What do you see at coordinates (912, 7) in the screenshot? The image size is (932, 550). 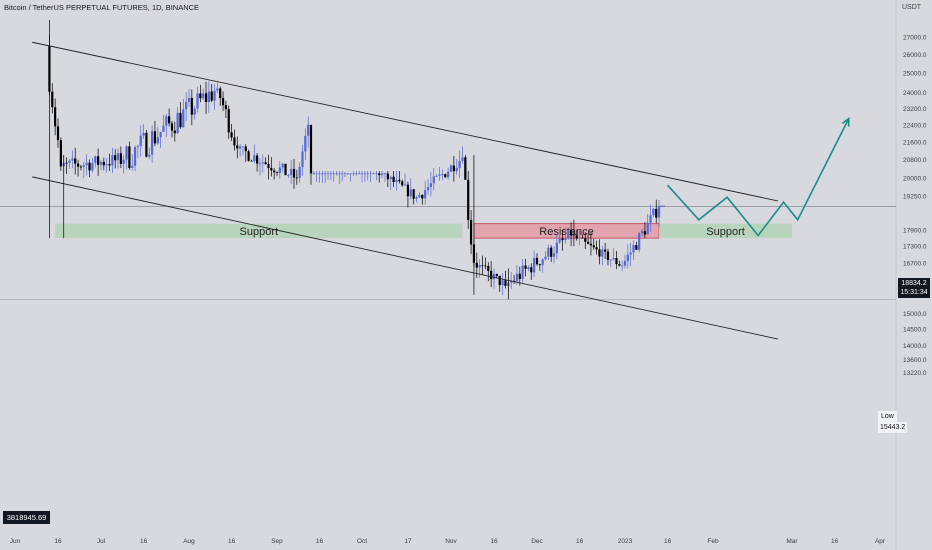 I see `axis-unit-label: USDT` at bounding box center [912, 7].